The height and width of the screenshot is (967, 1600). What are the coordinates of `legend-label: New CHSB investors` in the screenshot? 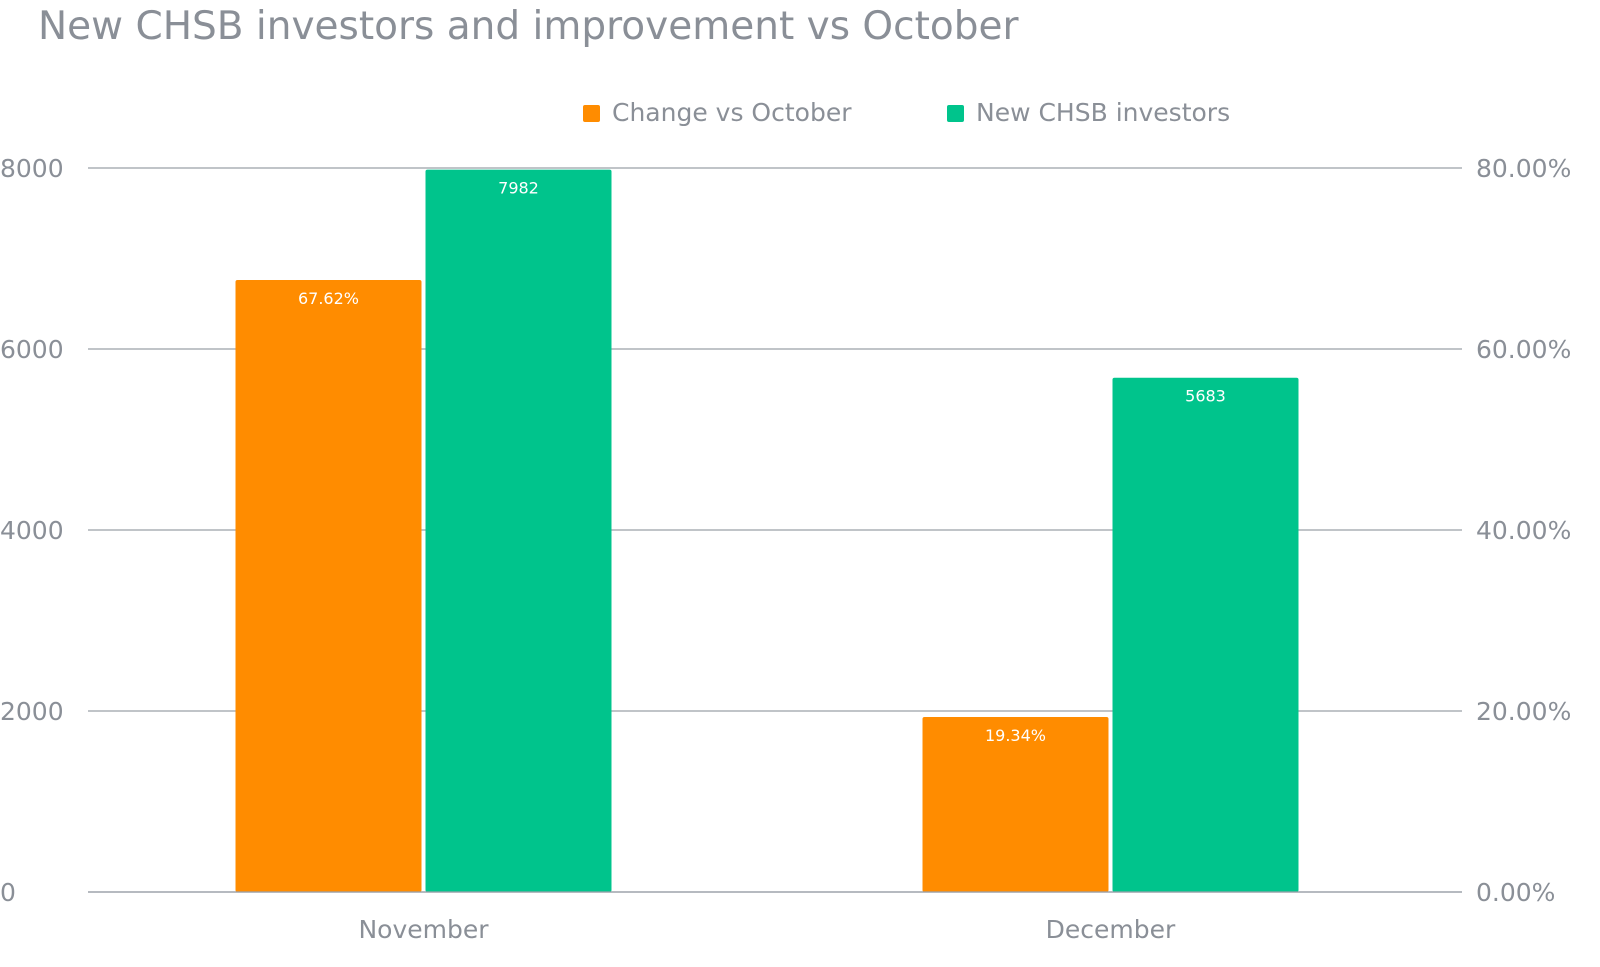 It's located at (1103, 112).